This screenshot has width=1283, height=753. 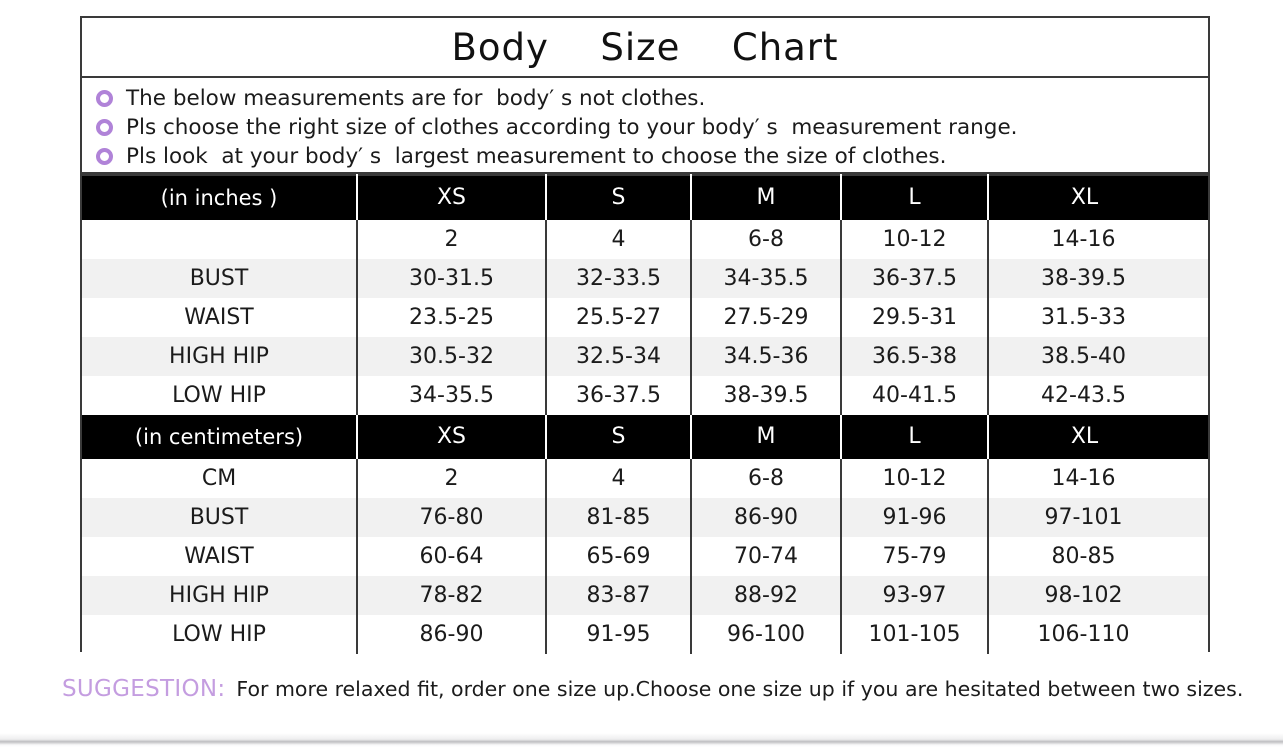 I want to click on row-label, so click(x=220, y=239).